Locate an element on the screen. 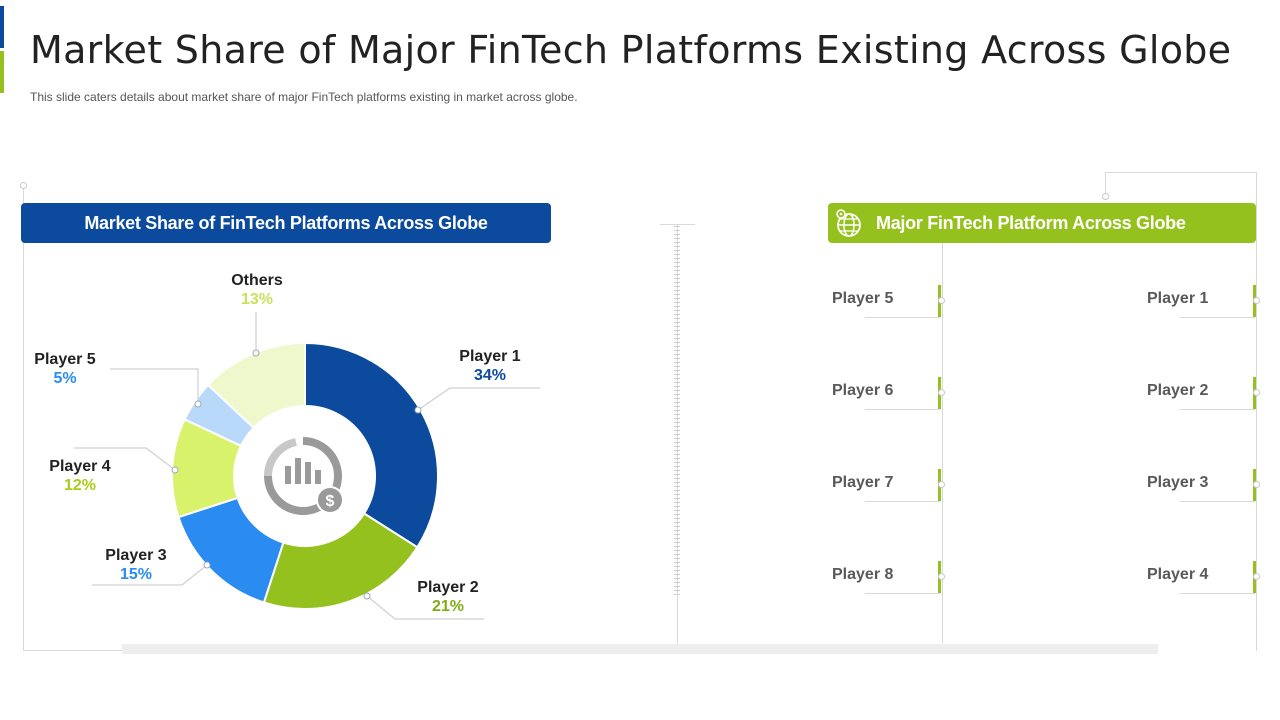 The height and width of the screenshot is (720, 1280). left-frame-line is located at coordinates (23, 419).